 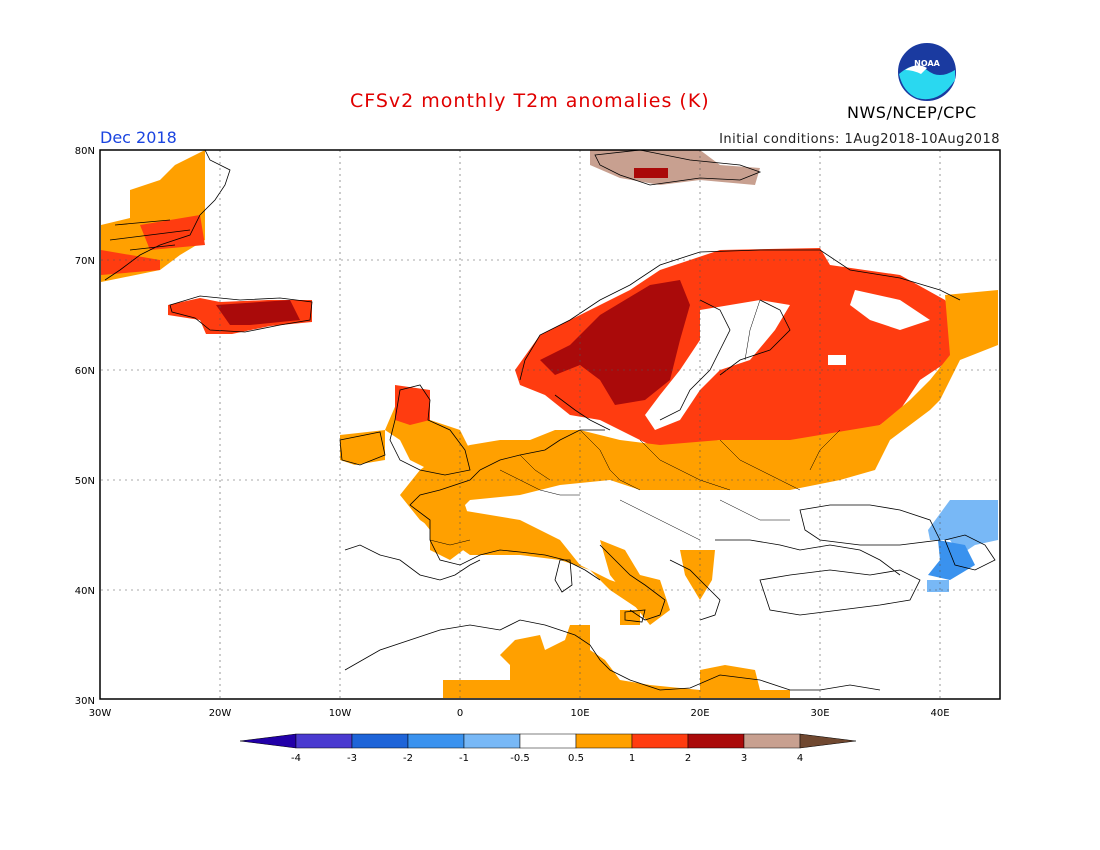 I want to click on agency-label: NWS/NCEP/CPC, so click(x=912, y=112).